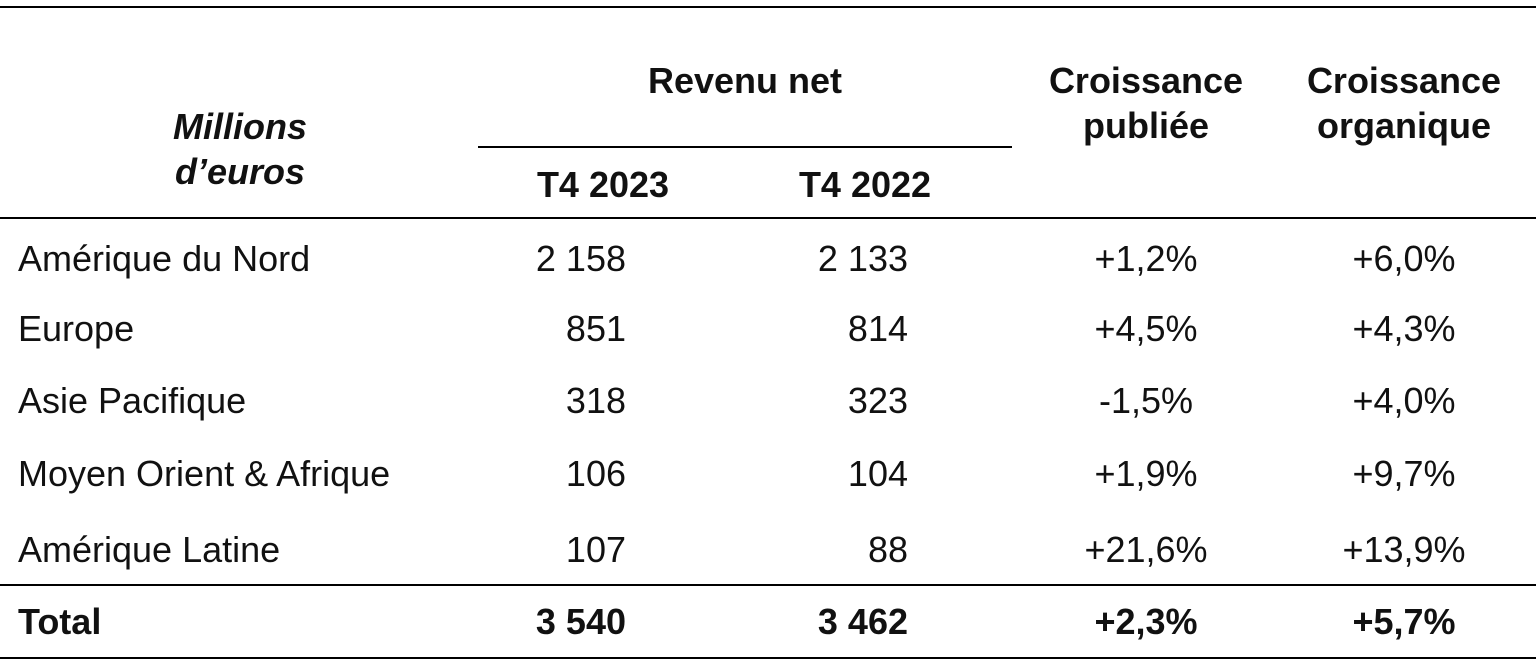 This screenshot has height=666, width=1536. Describe the element at coordinates (240, 126) in the screenshot. I see `unit-header-line1: Millions` at that location.